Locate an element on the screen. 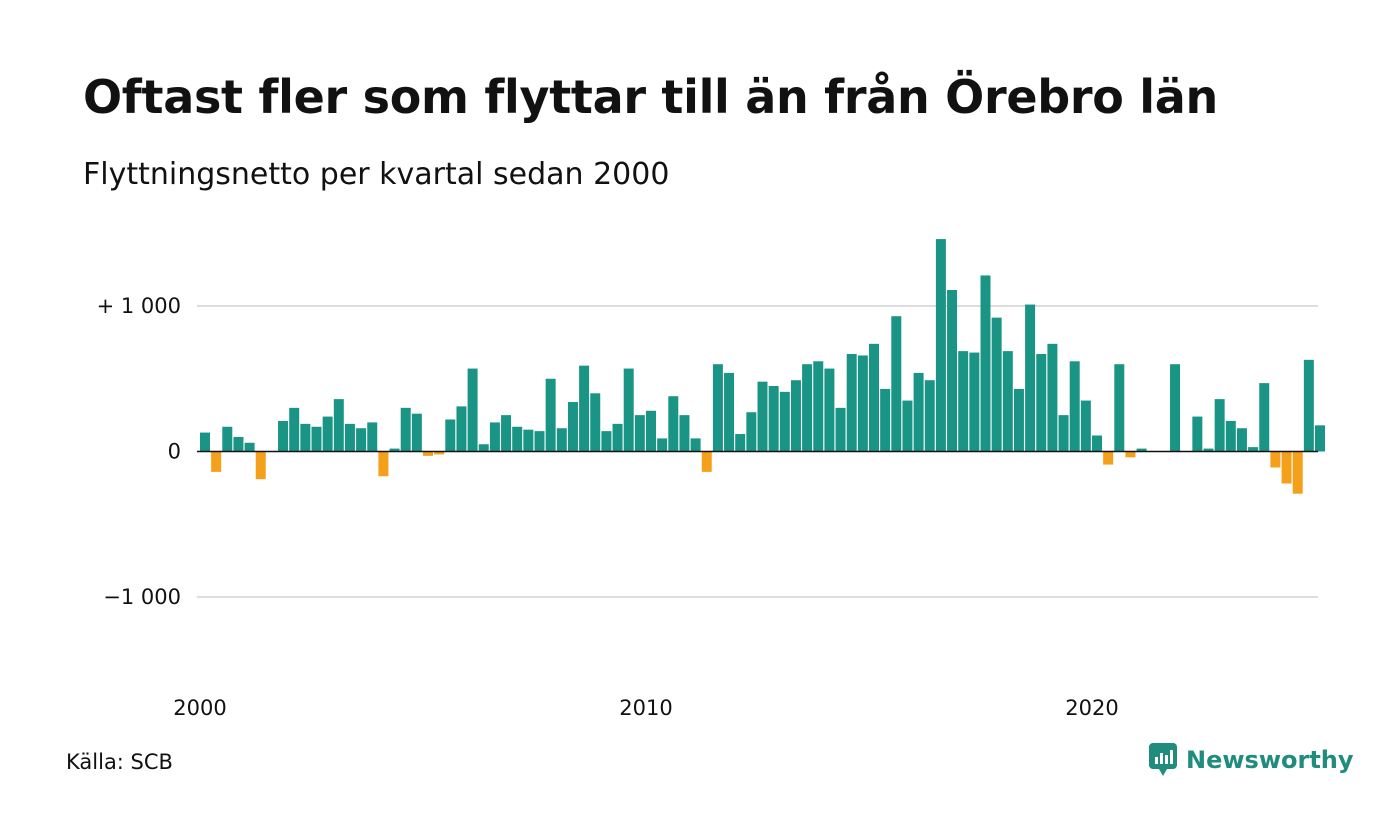  y-tick-label: + 1 000 is located at coordinates (139, 306).